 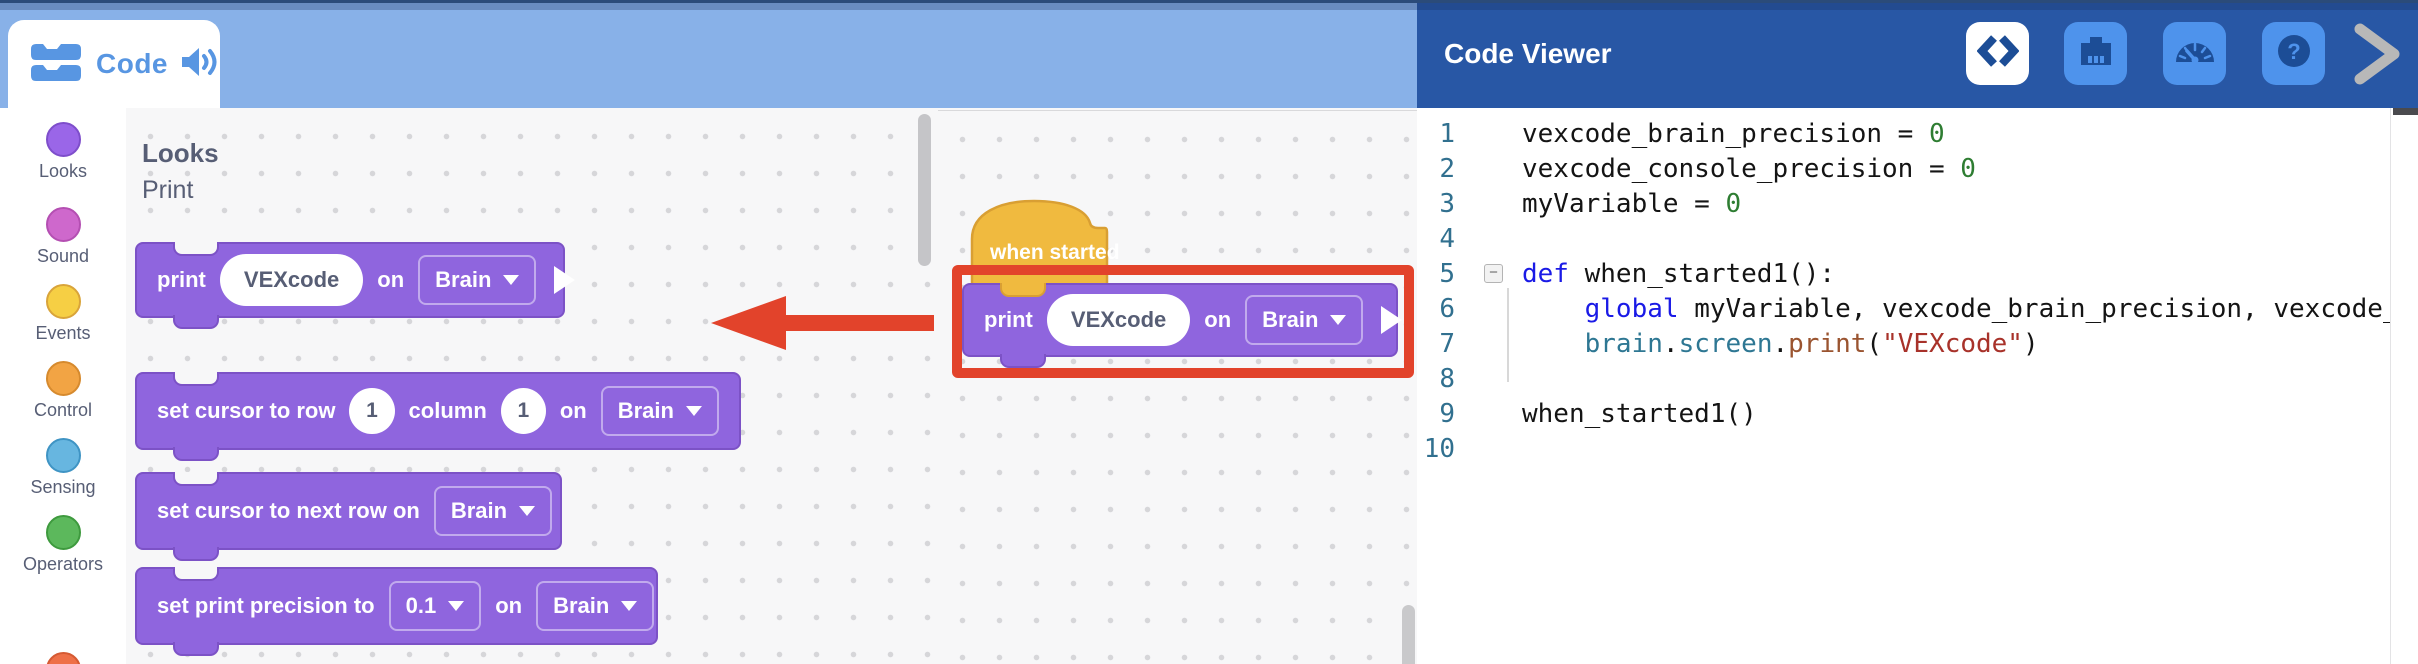 I want to click on sidebar-item-operators: Operators, so click(x=63, y=545).